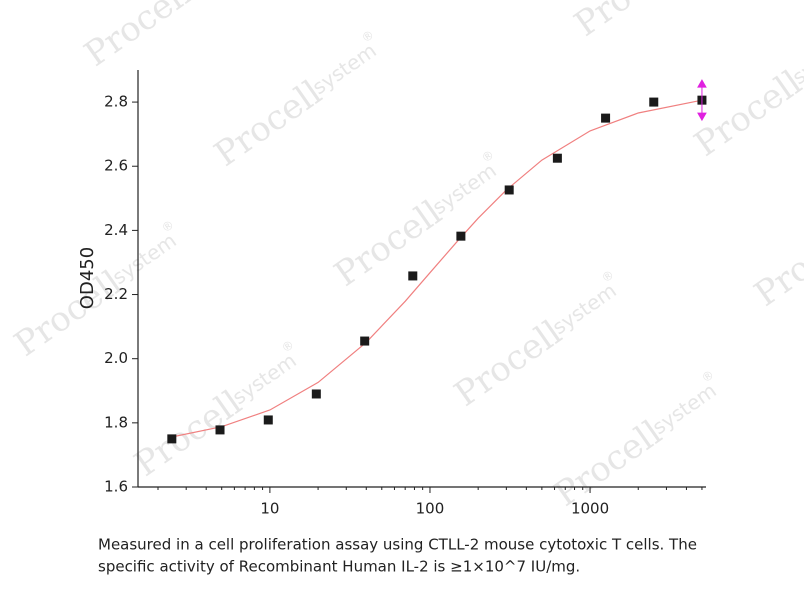 The height and width of the screenshot is (604, 804). Describe the element at coordinates (116, 166) in the screenshot. I see `y-tick-label: 2.6` at that location.